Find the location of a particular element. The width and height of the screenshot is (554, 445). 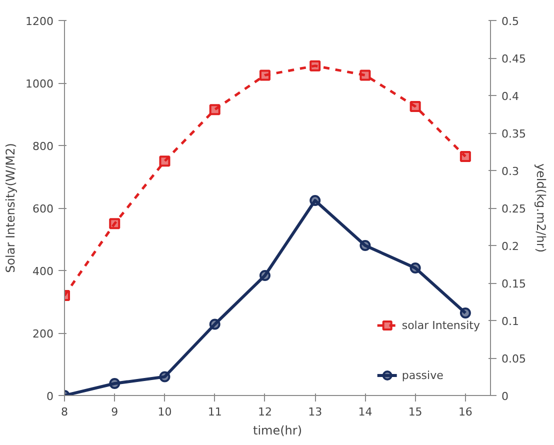

y2-tick-label: 0 is located at coordinates (505, 396).